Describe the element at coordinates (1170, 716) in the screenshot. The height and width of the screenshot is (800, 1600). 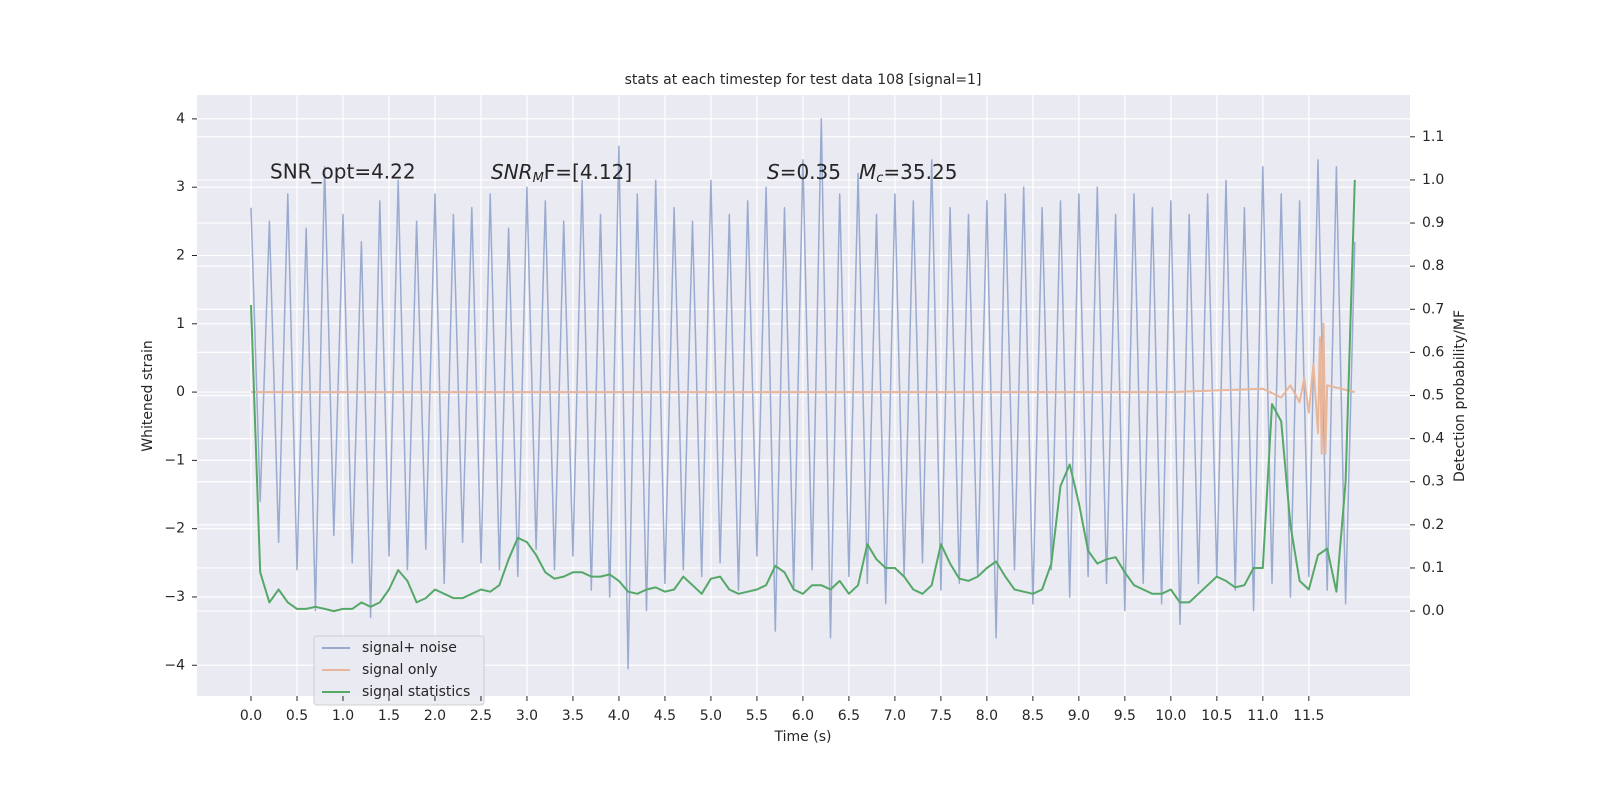
I see `x-tick-label: 10.0` at that location.